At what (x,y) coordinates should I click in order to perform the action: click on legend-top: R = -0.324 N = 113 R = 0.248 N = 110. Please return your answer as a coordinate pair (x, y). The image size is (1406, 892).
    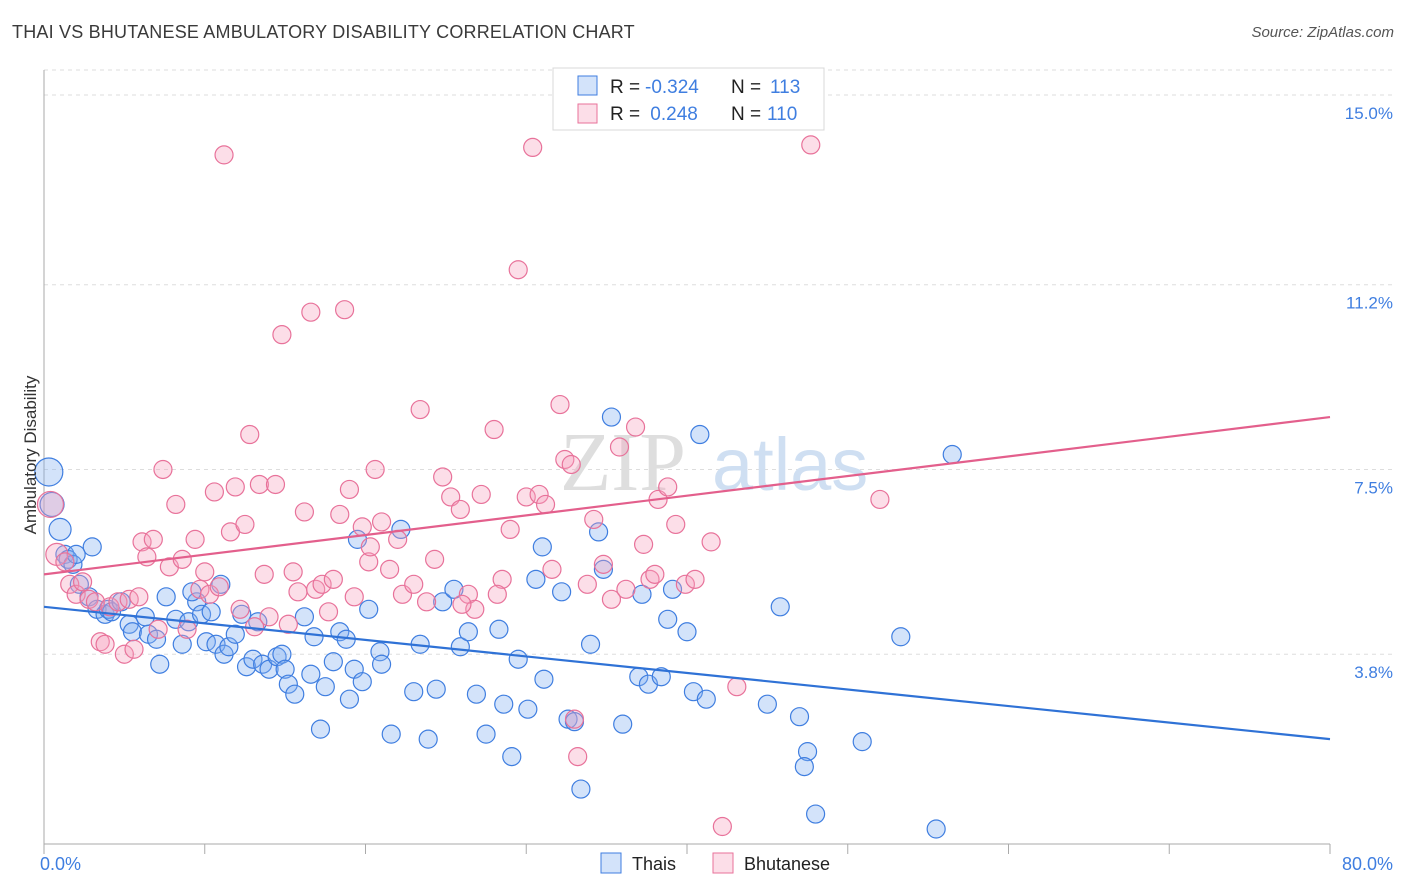
    Looking at the image, I should click on (688, 99).